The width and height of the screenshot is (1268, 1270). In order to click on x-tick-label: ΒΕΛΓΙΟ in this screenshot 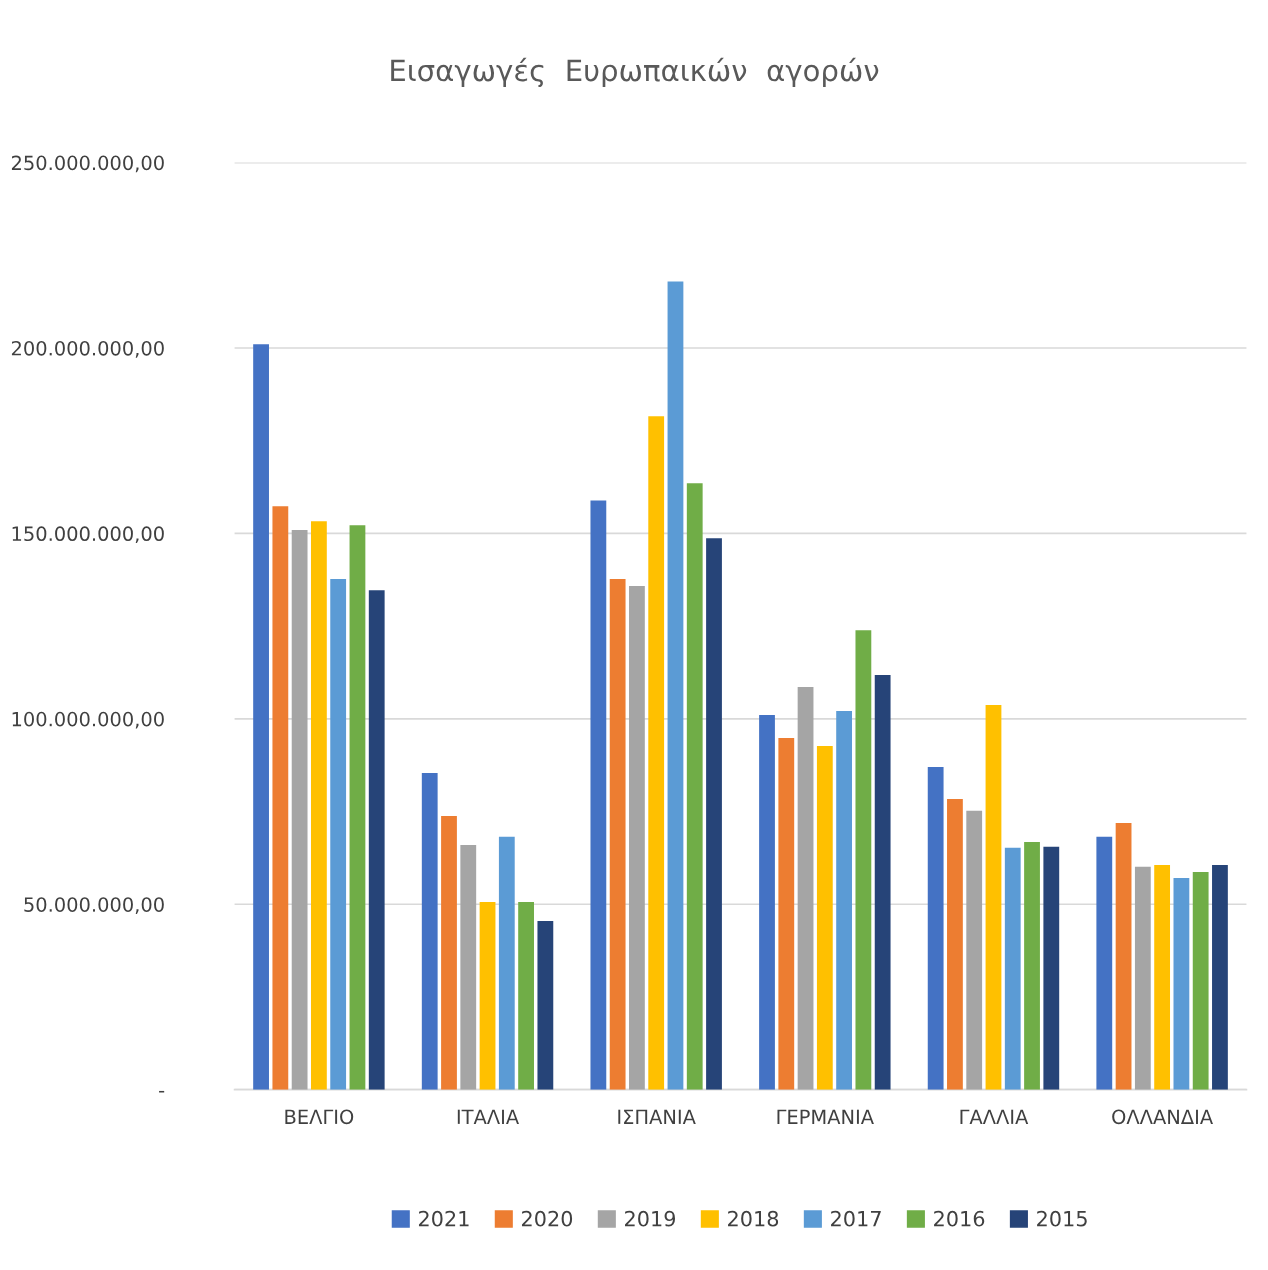, I will do `click(319, 1117)`.